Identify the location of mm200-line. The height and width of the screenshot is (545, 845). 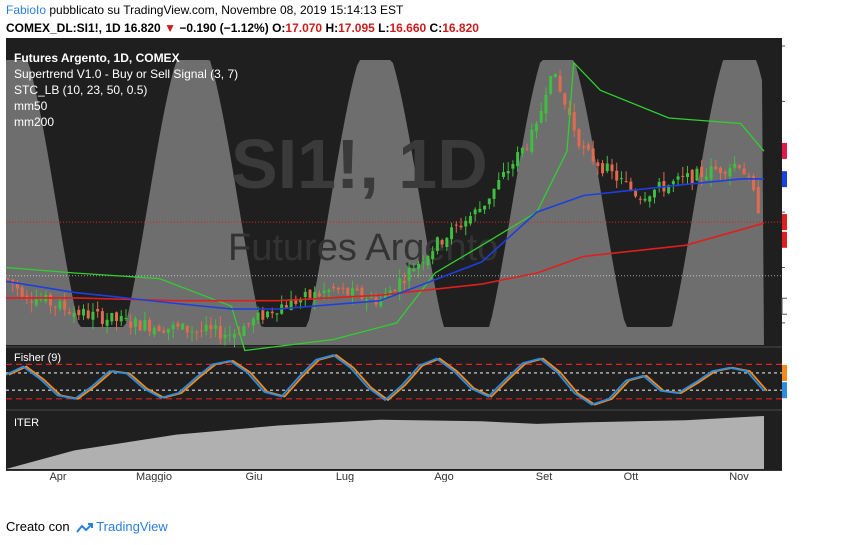
(385, 262).